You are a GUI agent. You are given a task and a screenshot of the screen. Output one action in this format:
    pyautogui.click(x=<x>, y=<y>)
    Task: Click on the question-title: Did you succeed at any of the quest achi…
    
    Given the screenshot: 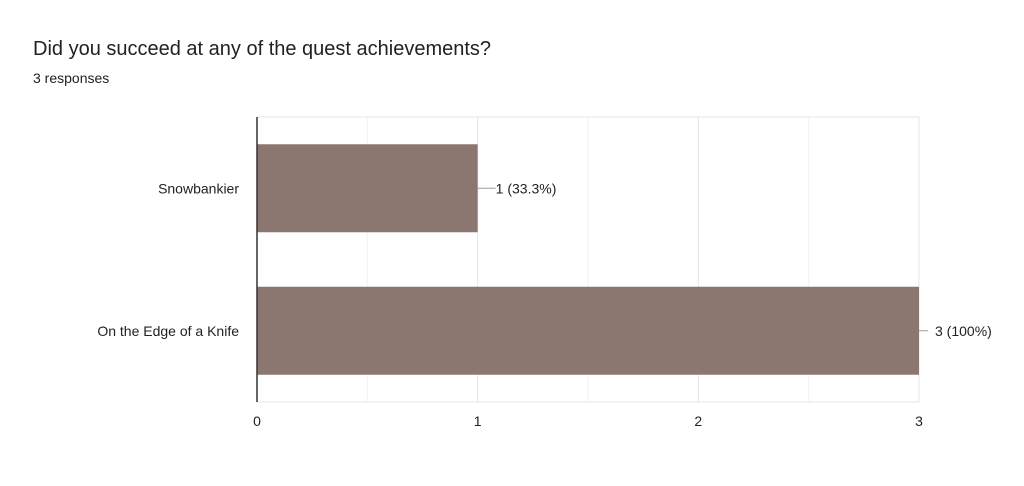 What is the action you would take?
    pyautogui.click(x=262, y=49)
    